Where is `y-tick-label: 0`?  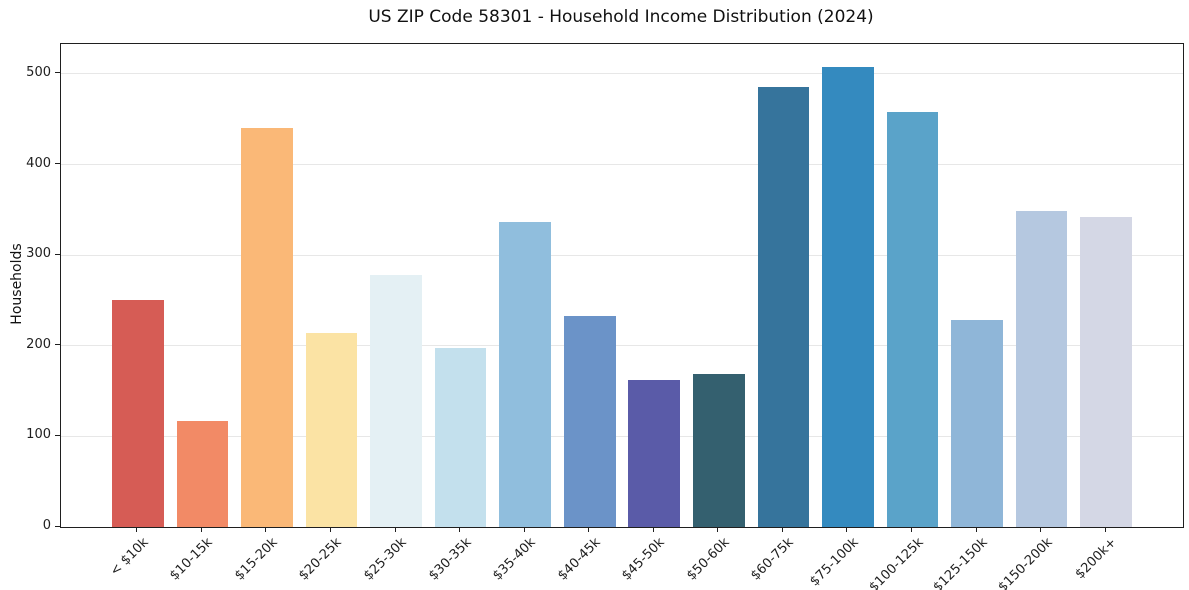 y-tick-label: 0 is located at coordinates (46, 525).